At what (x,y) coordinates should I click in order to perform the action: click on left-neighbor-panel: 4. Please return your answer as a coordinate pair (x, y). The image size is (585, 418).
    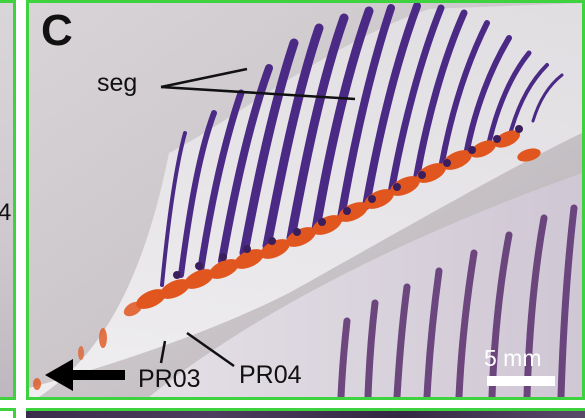
    Looking at the image, I should click on (8, 200).